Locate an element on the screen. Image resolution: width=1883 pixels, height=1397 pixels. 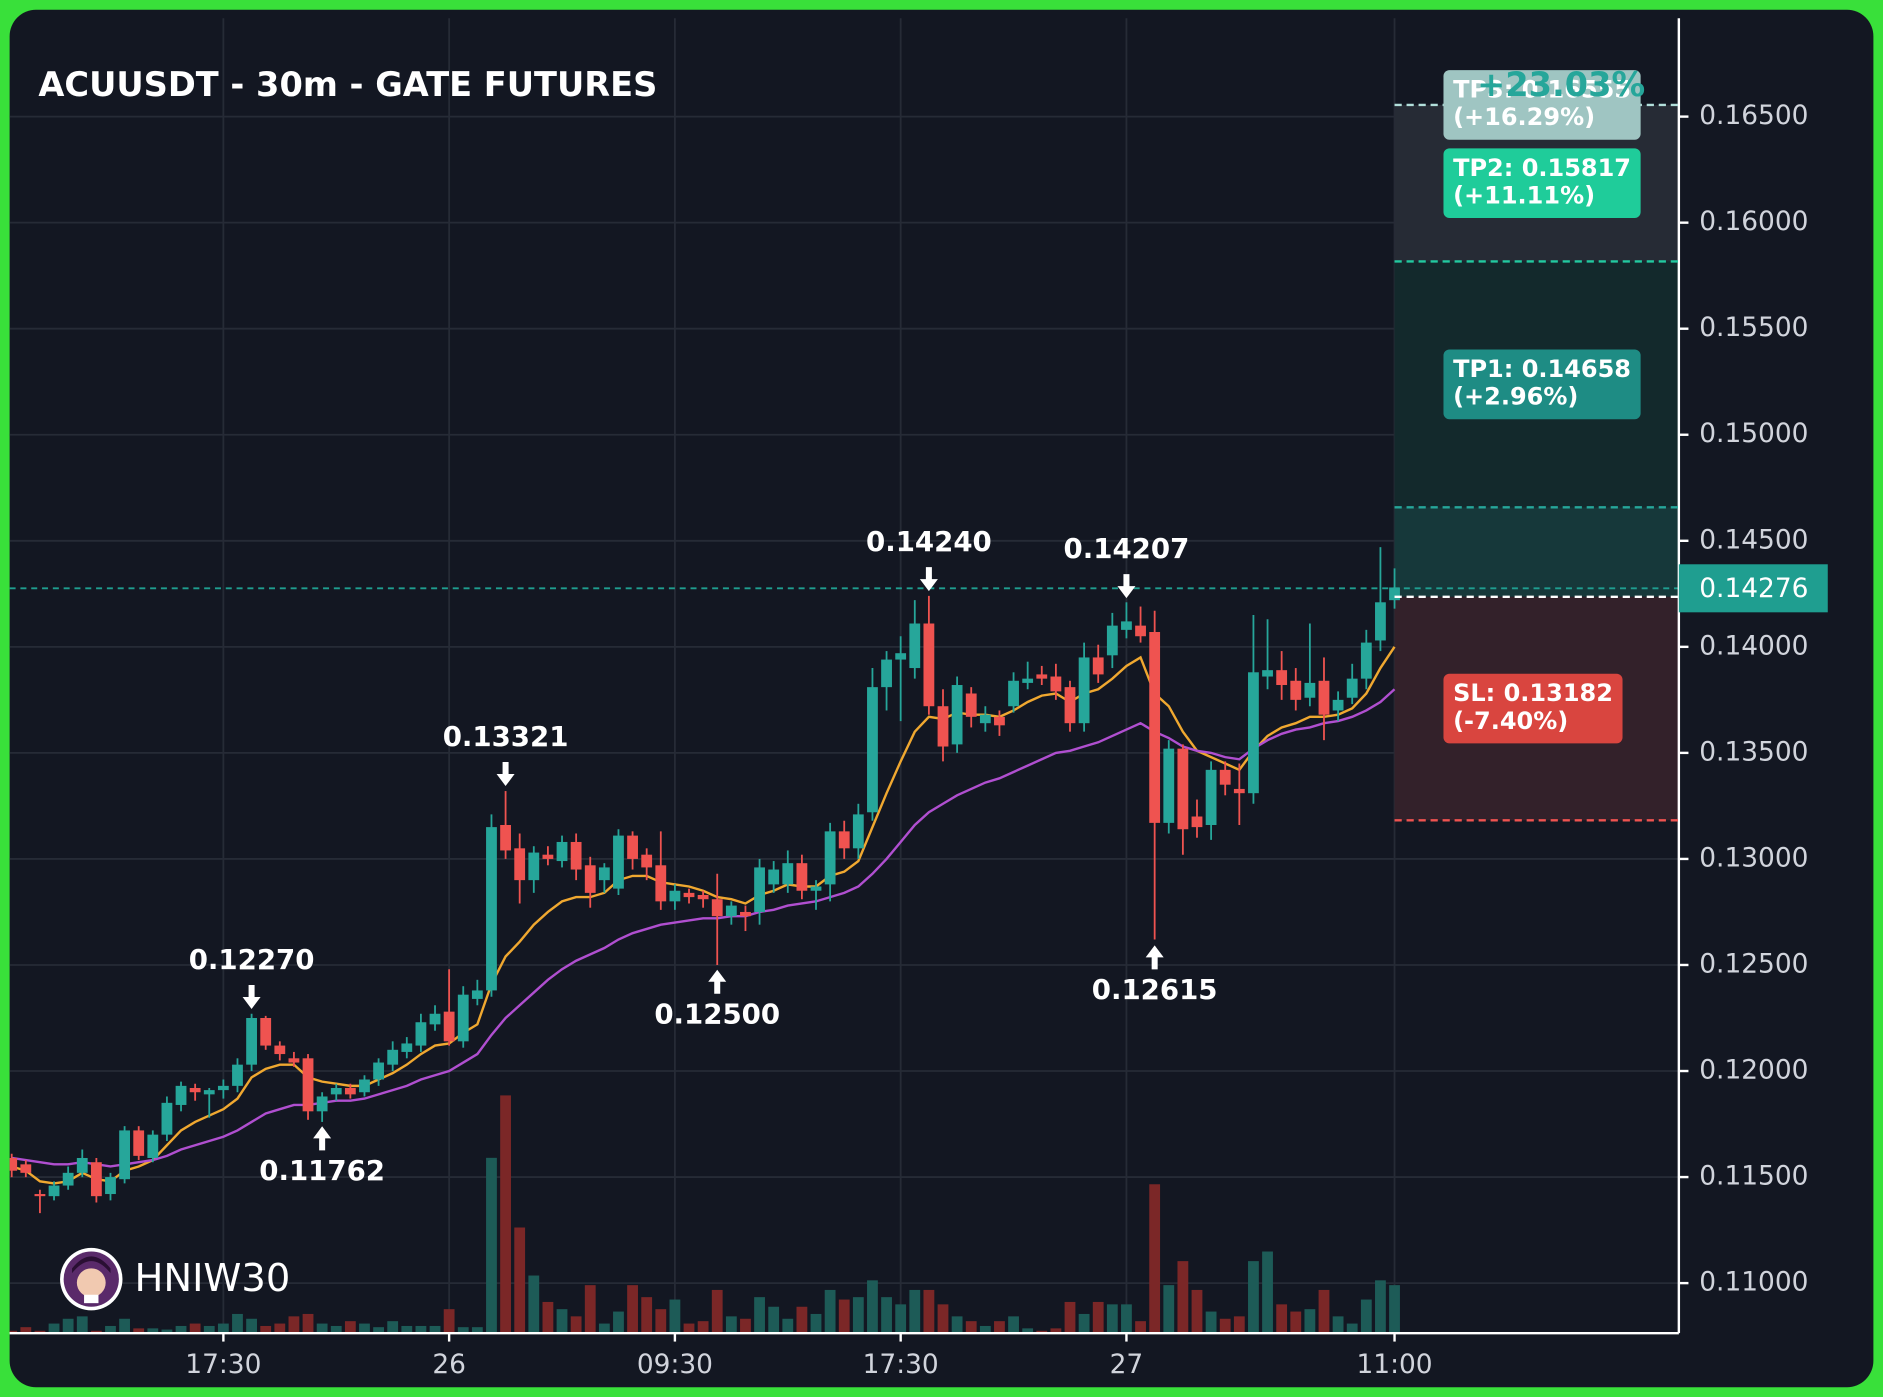
level-label: (+11.11%) is located at coordinates (1524, 195).